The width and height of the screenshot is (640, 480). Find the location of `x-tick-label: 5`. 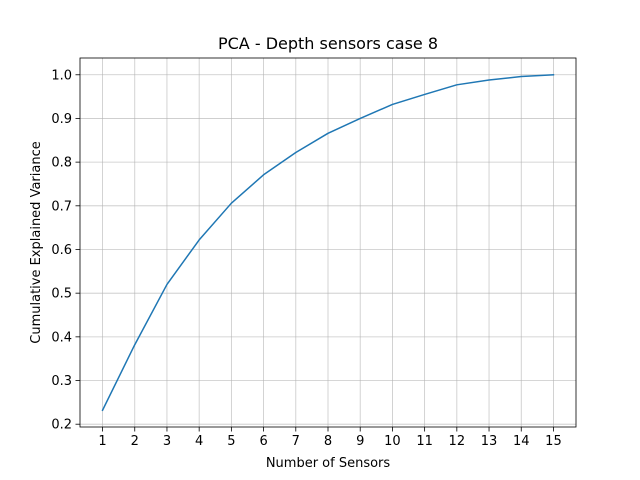

x-tick-label: 5 is located at coordinates (231, 441).